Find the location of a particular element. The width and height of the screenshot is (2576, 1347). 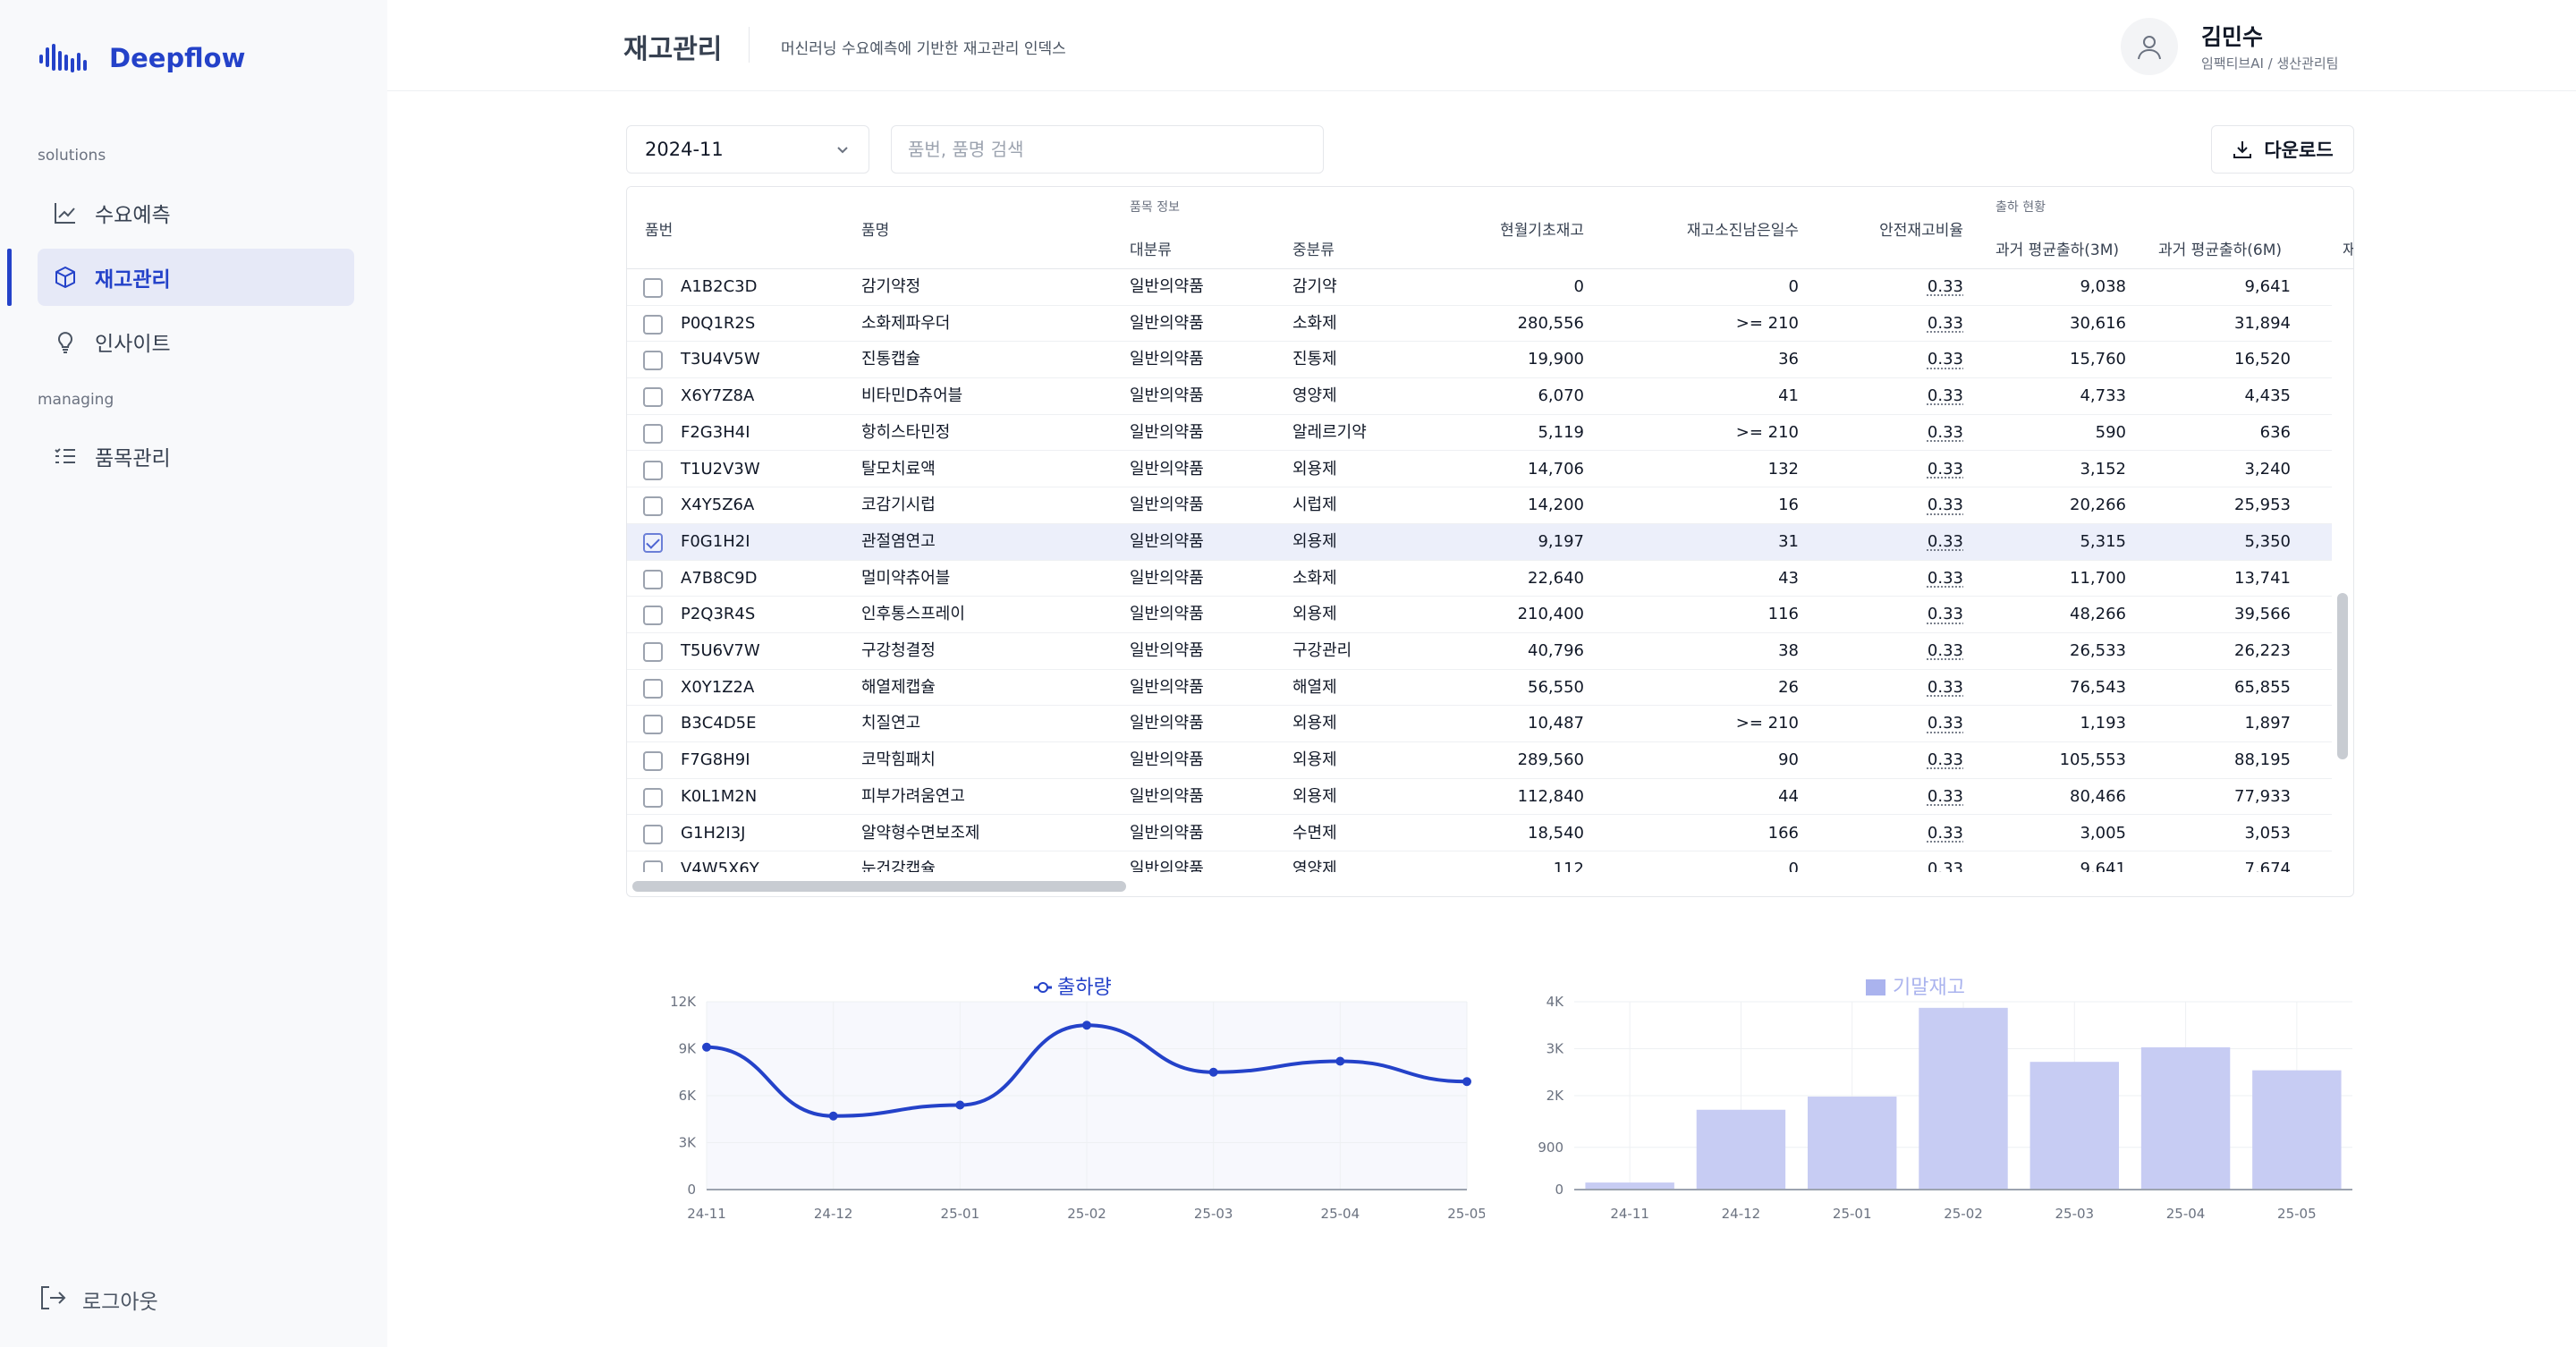

lightbulb-icon is located at coordinates (65, 341).